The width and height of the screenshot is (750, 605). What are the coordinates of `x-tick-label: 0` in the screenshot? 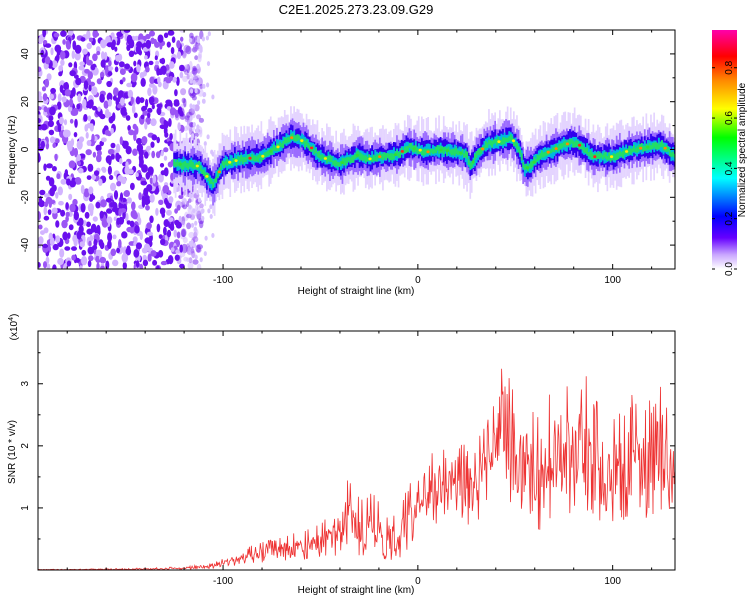 It's located at (418, 581).